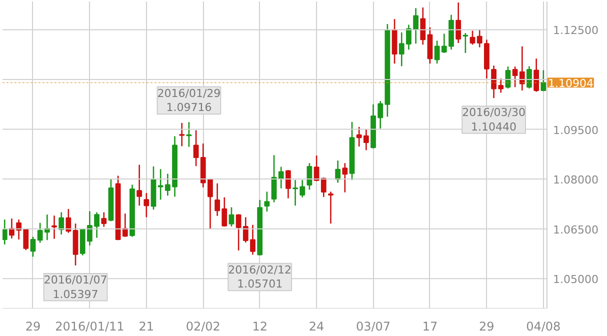 The height and width of the screenshot is (336, 607). Describe the element at coordinates (146, 327) in the screenshot. I see `x-tick-label: 21` at that location.